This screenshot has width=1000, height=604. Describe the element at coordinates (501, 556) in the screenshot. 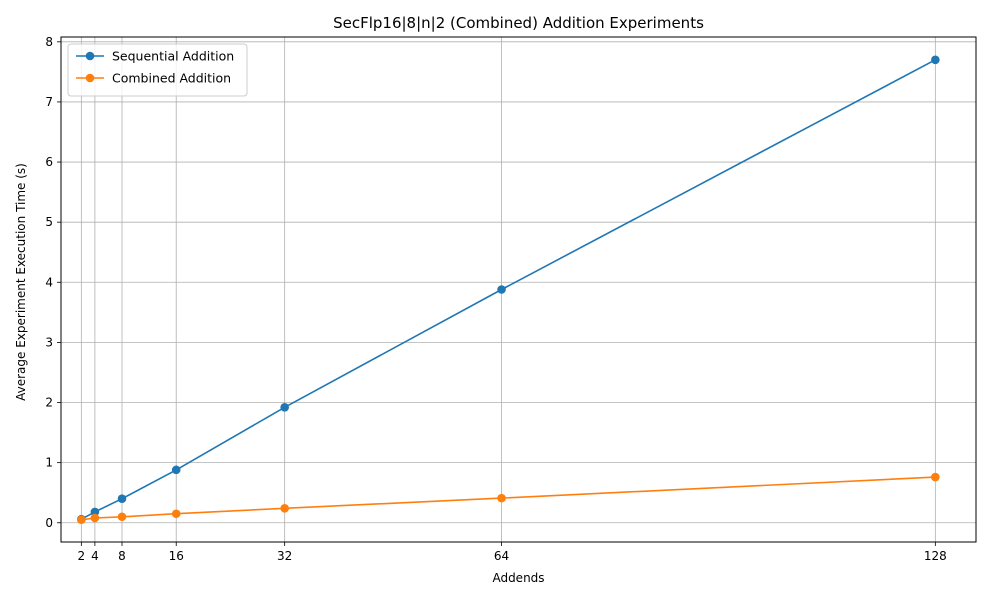

I see `x-tick-label: 64` at that location.